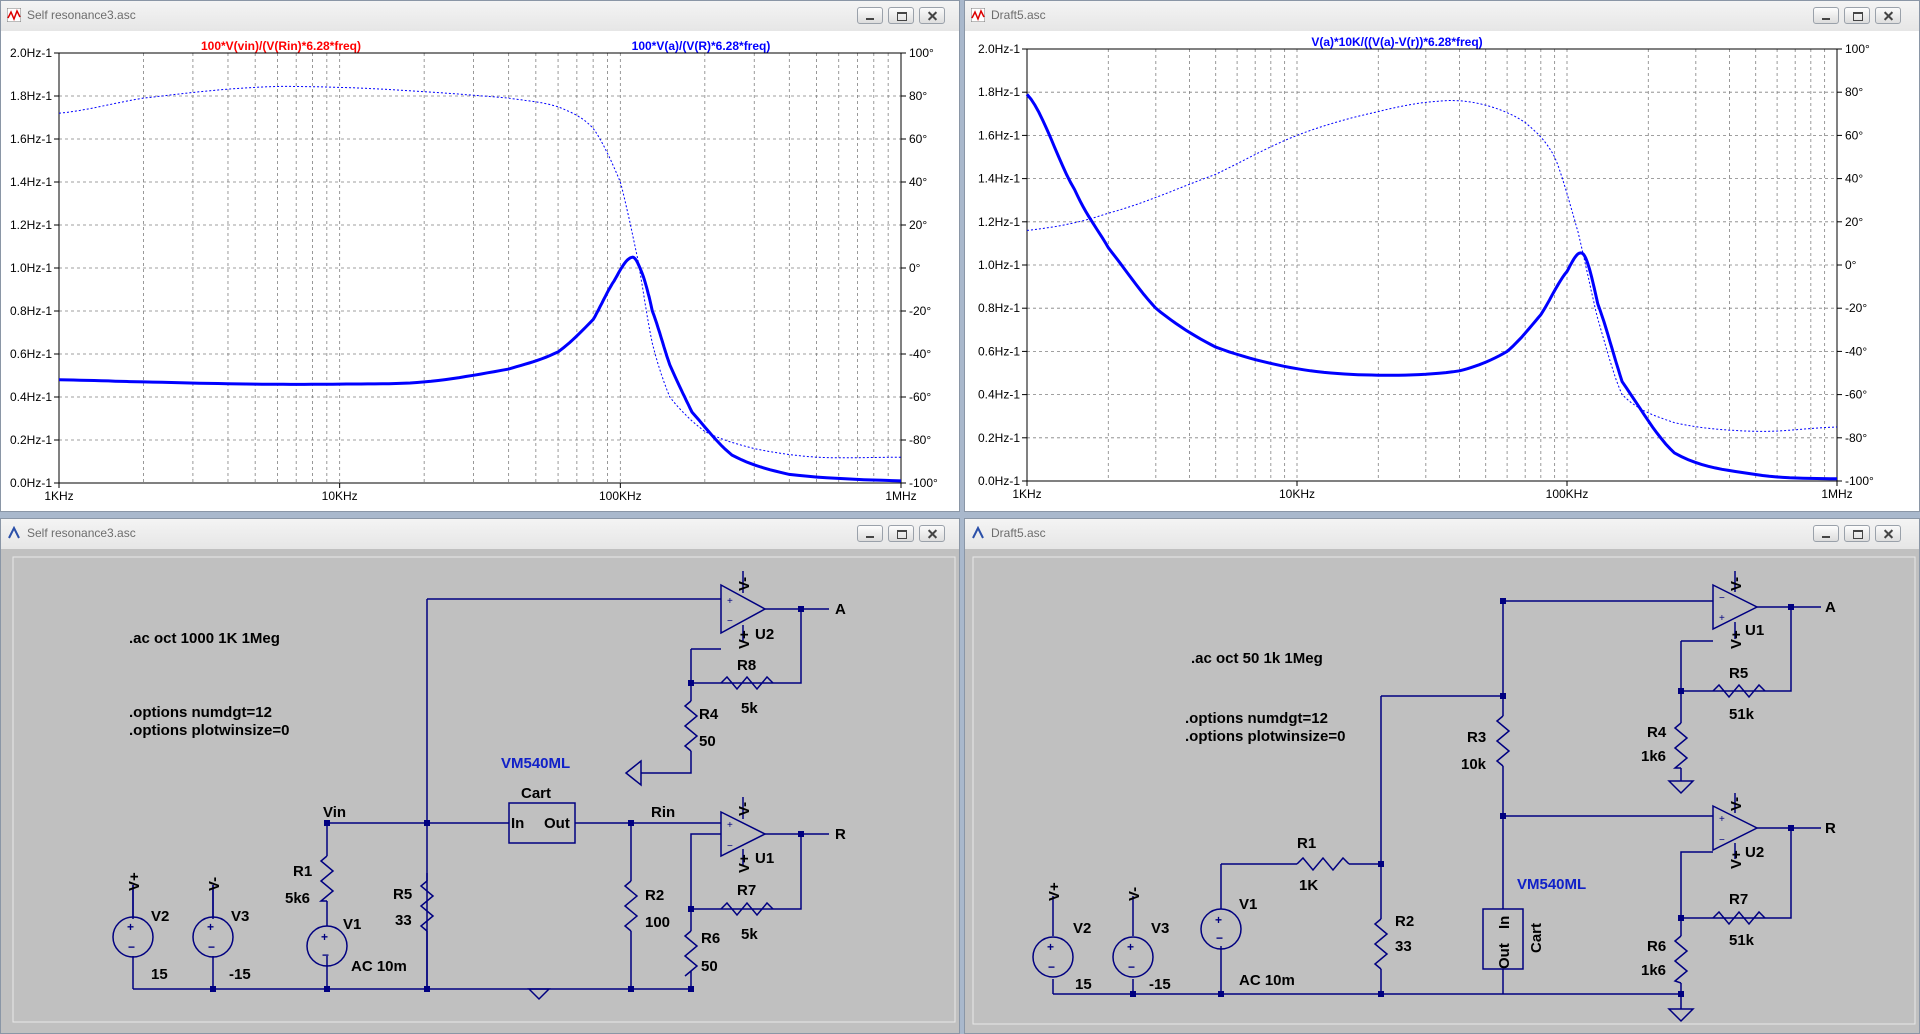  Describe the element at coordinates (646, 906) in the screenshot. I see `resistor-r2: R2 100` at that location.